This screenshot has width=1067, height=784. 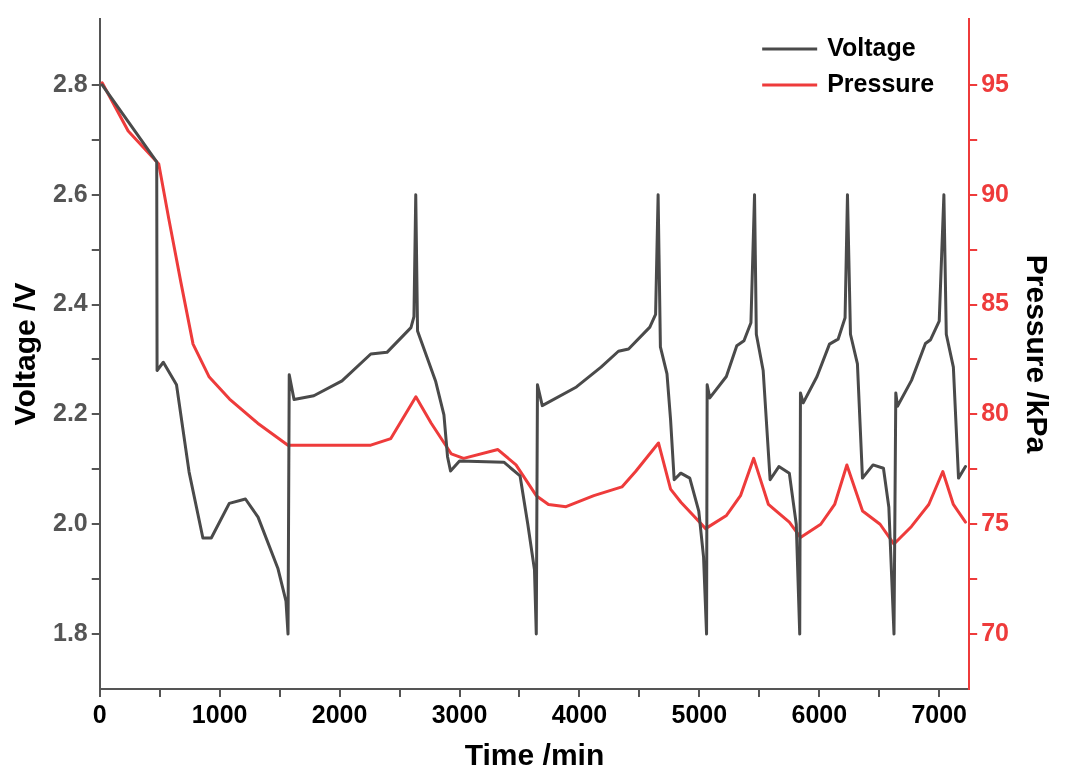 I want to click on x-tick-label: 0, so click(x=99, y=713).